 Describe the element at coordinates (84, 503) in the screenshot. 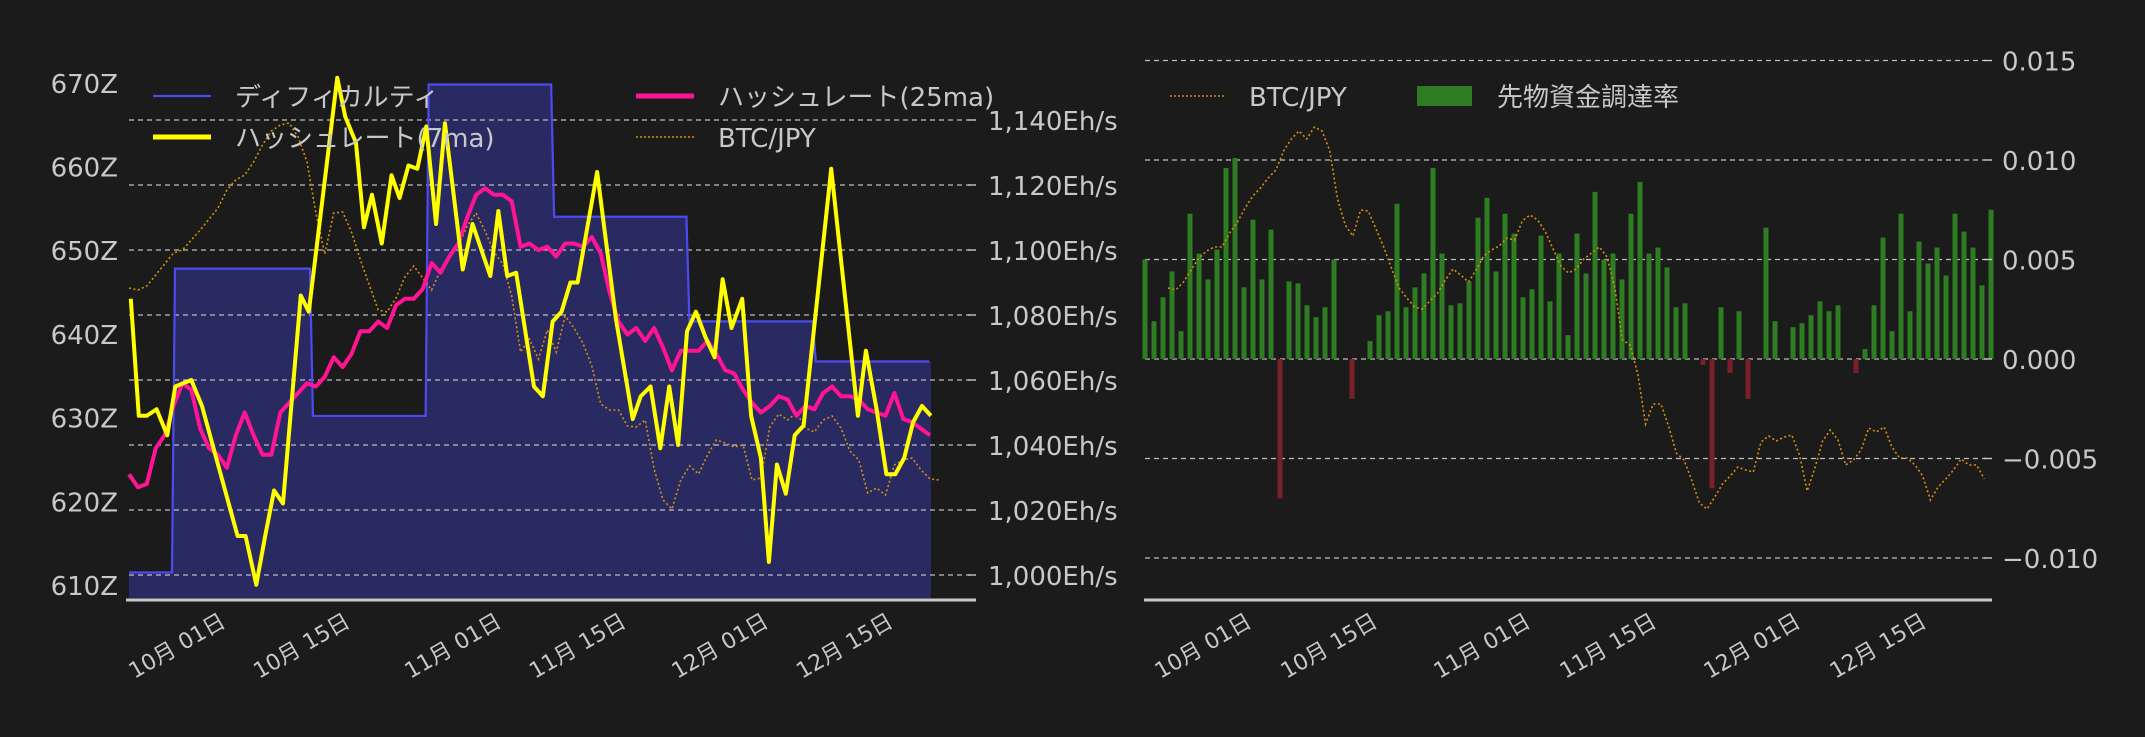

I see `left-axis-tick-label: 620Z` at that location.